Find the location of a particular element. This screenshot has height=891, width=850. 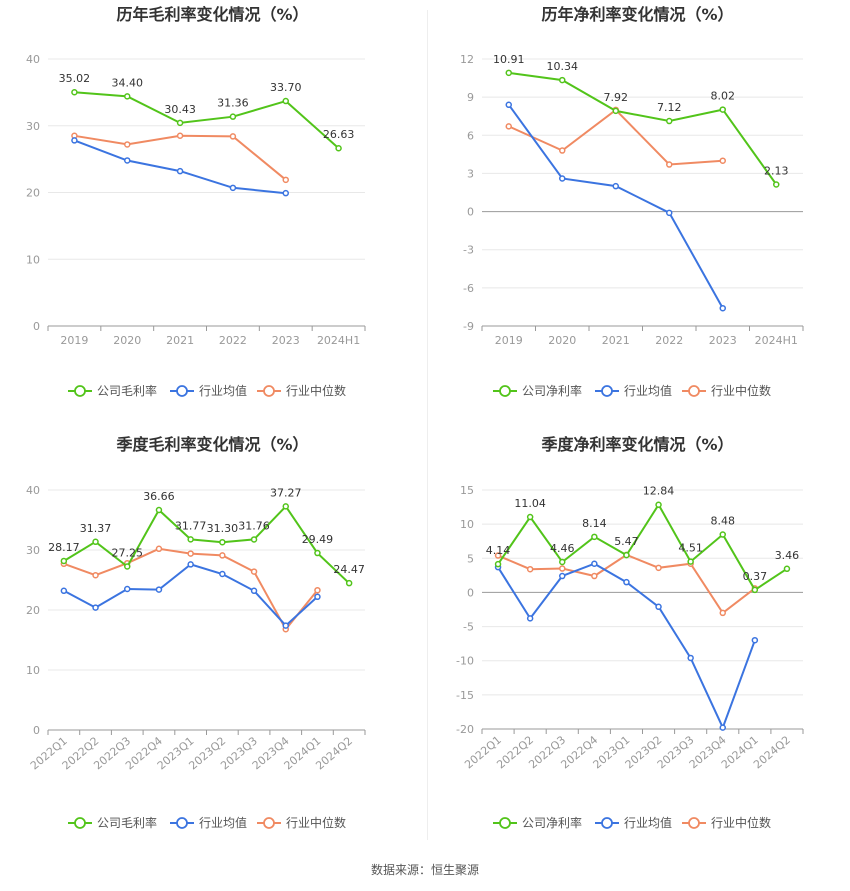

y-tick-label: 10 is located at coordinates (33, 670).